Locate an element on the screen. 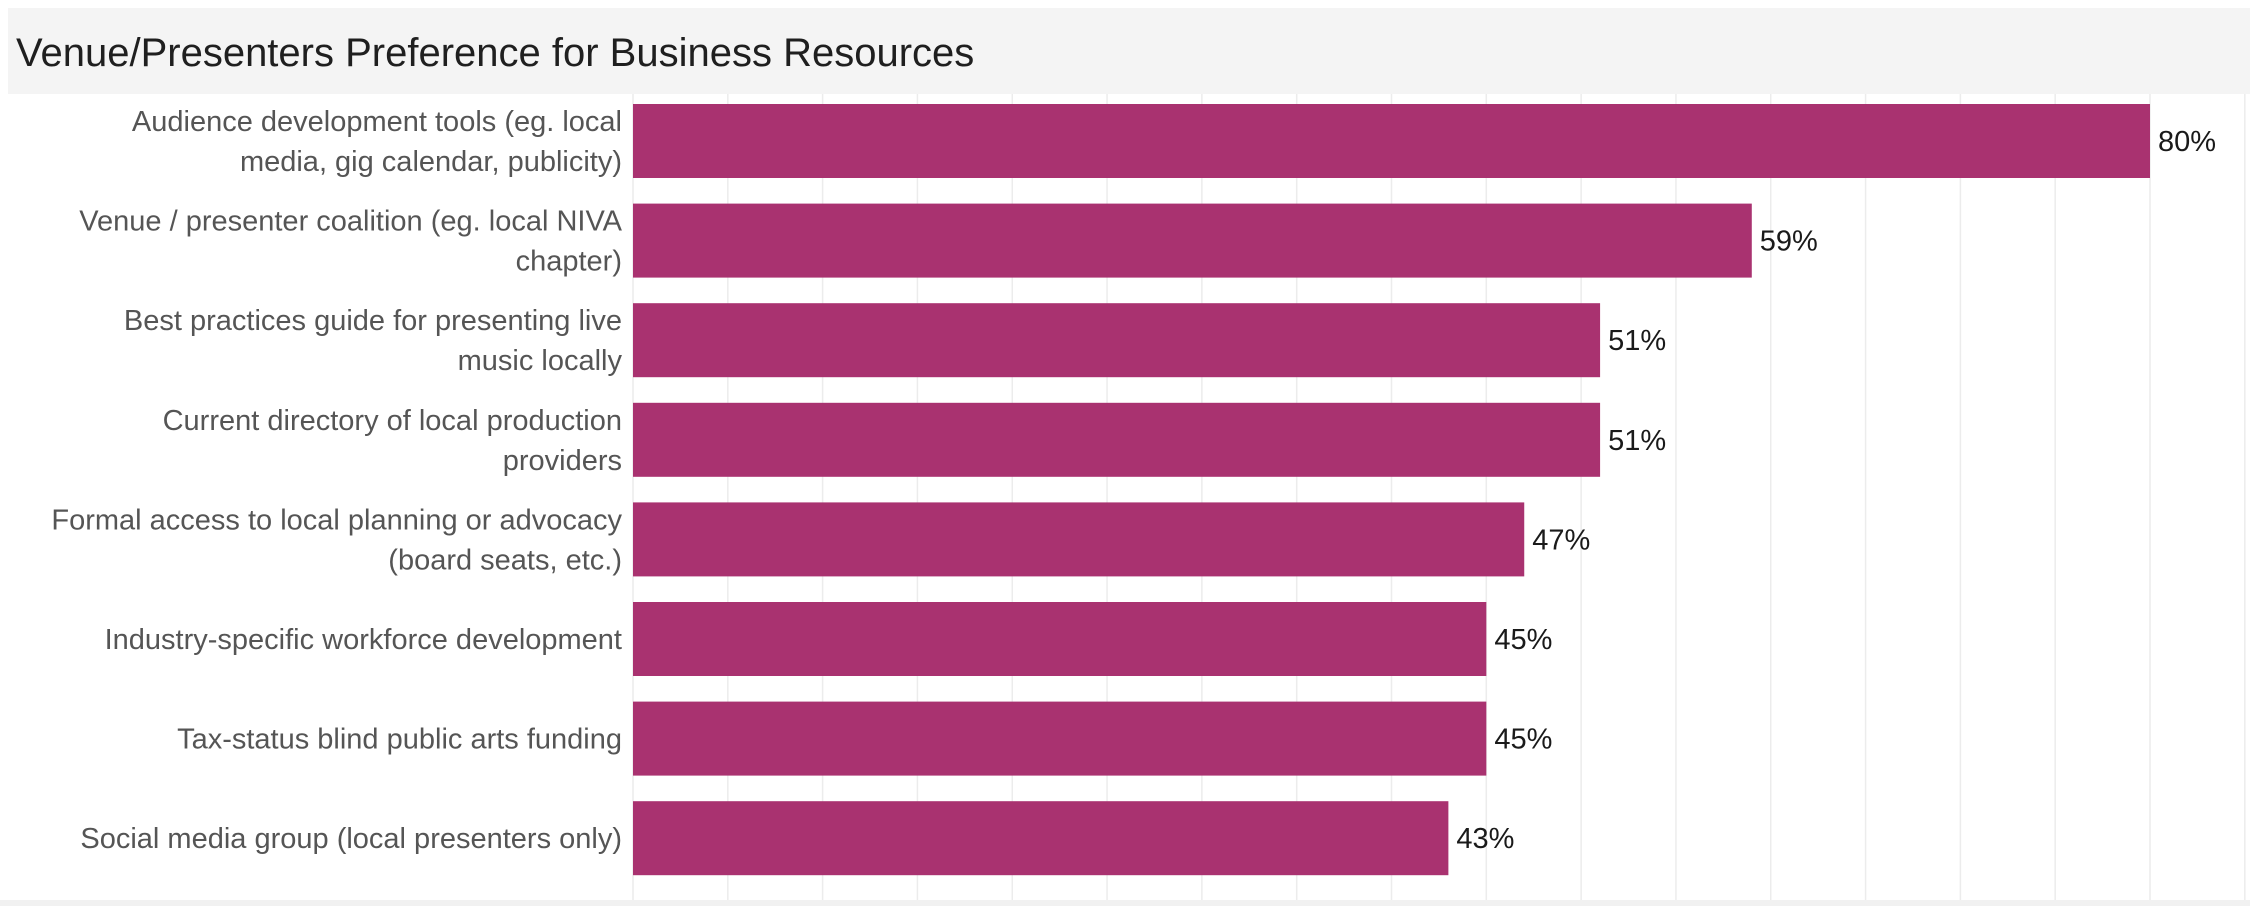 This screenshot has height=906, width=2250. category-label-line: media, gig calendar, publicity) is located at coordinates (431, 162).